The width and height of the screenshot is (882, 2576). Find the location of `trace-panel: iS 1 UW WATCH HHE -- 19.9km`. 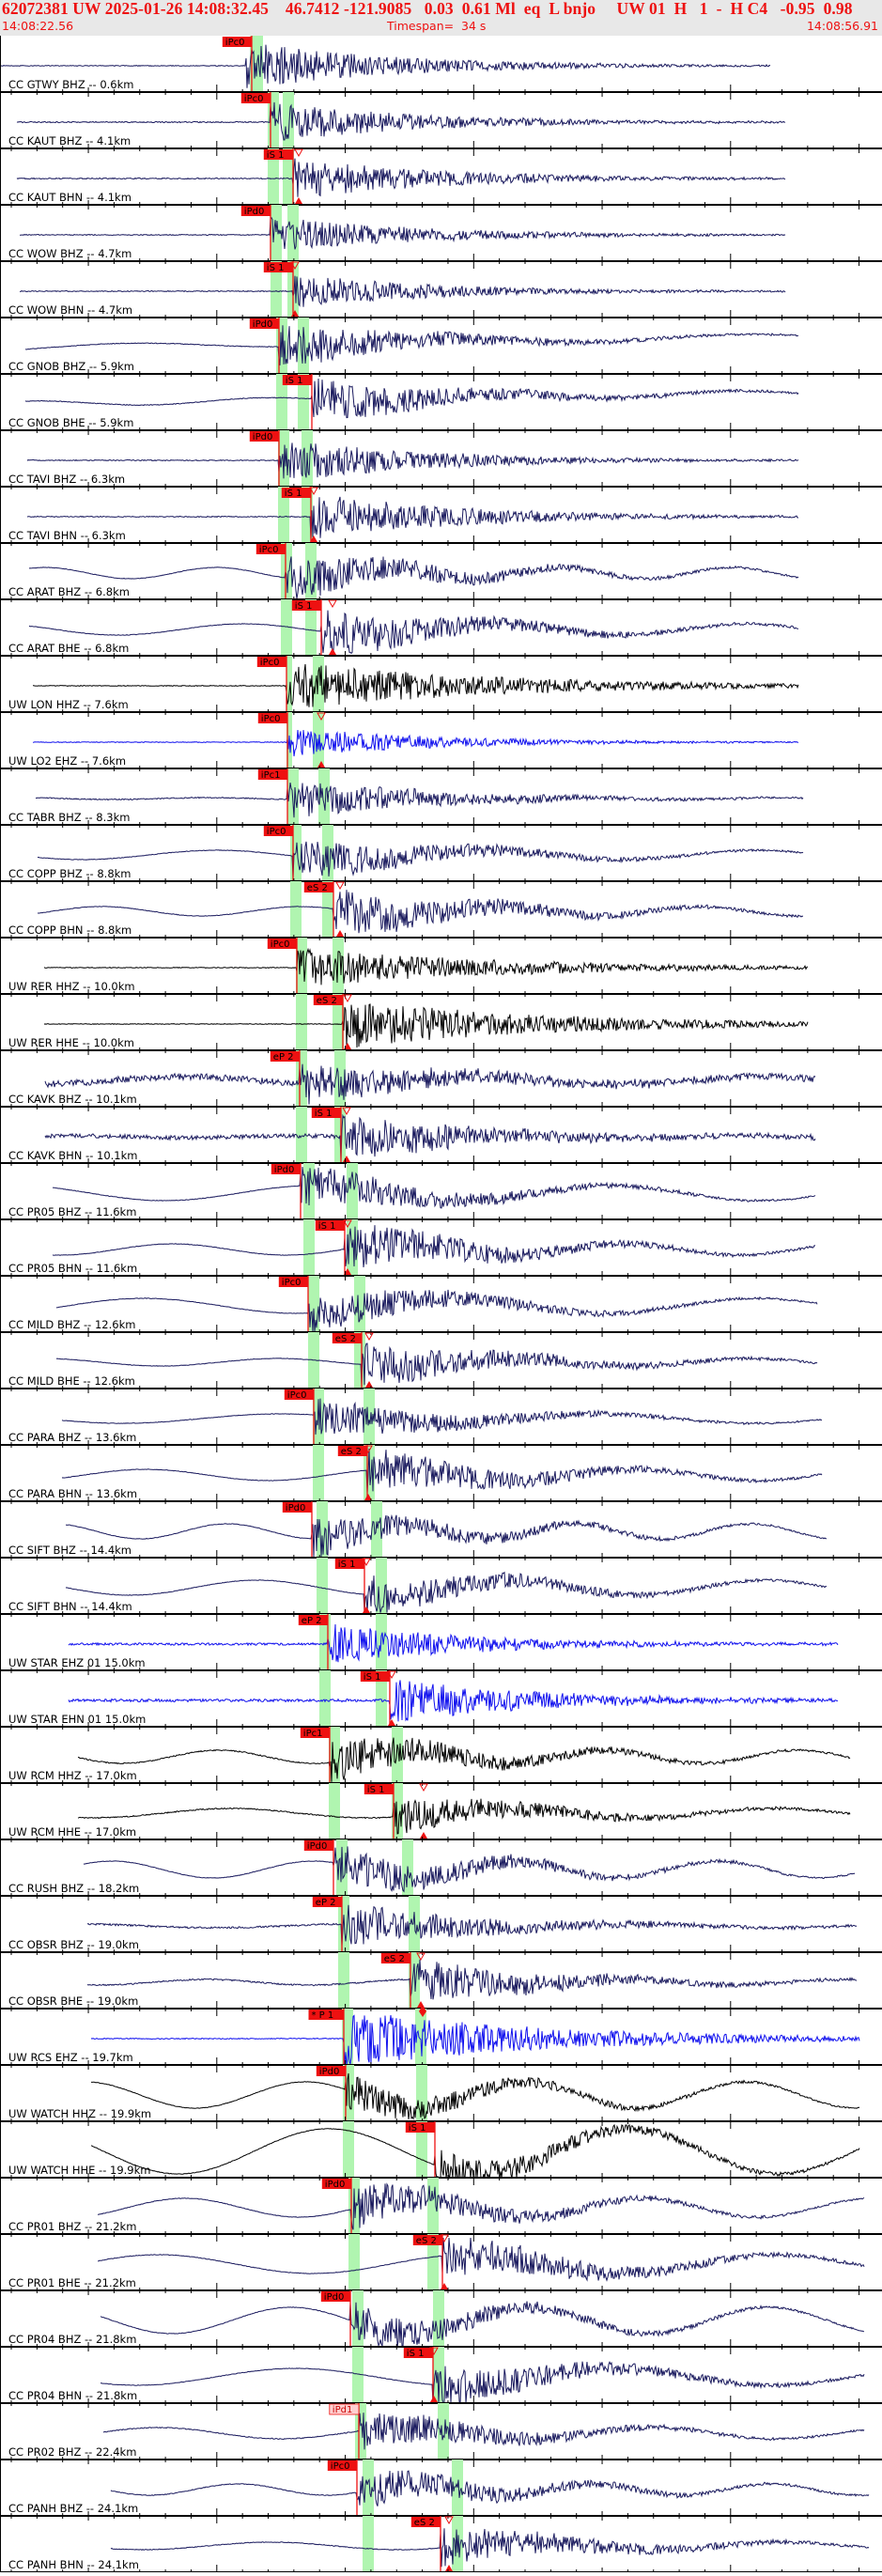

trace-panel: iS 1 UW WATCH HHE -- 19.9km is located at coordinates (441, 2153).